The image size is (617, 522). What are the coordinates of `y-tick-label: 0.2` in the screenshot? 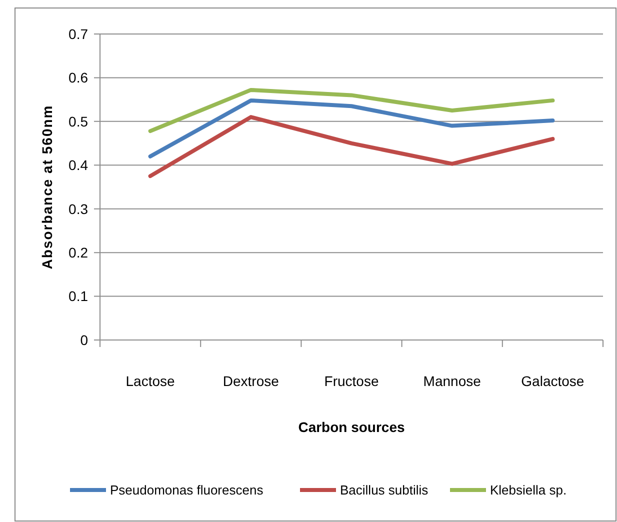 It's located at (78, 252).